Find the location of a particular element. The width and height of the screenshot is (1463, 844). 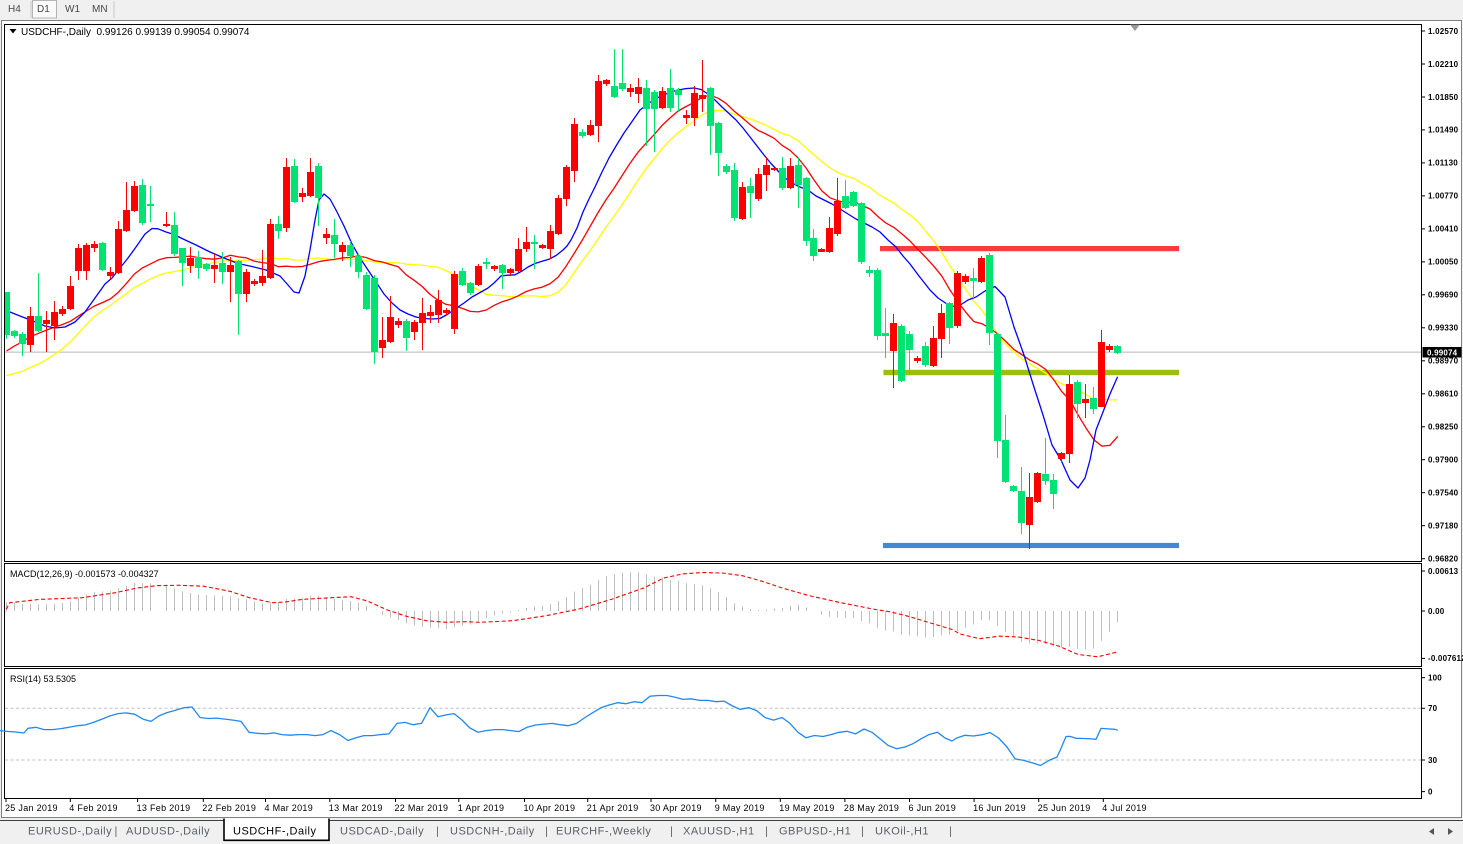

svg-text: UKOil-,H1 is located at coordinates (902, 832).